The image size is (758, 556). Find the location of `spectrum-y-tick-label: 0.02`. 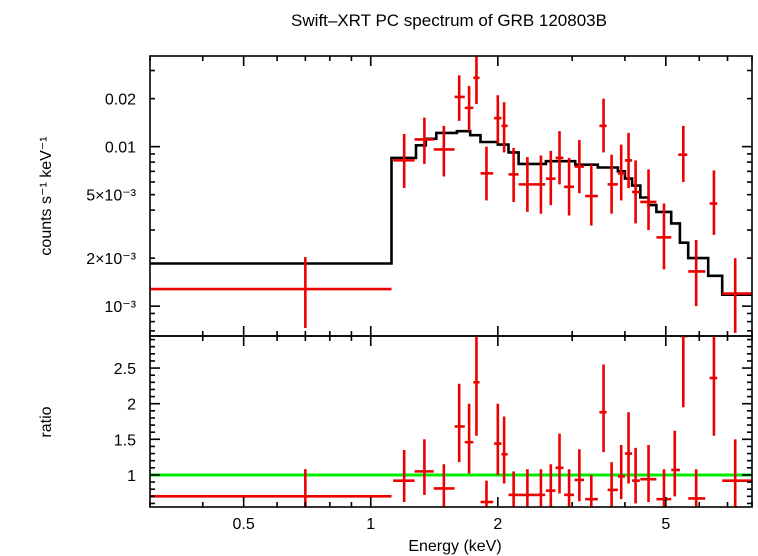

spectrum-y-tick-label: 0.02 is located at coordinates (120, 100).